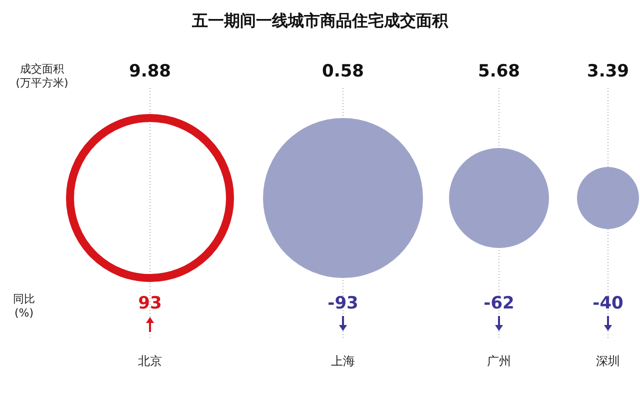 This screenshot has width=640, height=419. What do you see at coordinates (150, 303) in the screenshot?
I see `data-label: 93` at bounding box center [150, 303].